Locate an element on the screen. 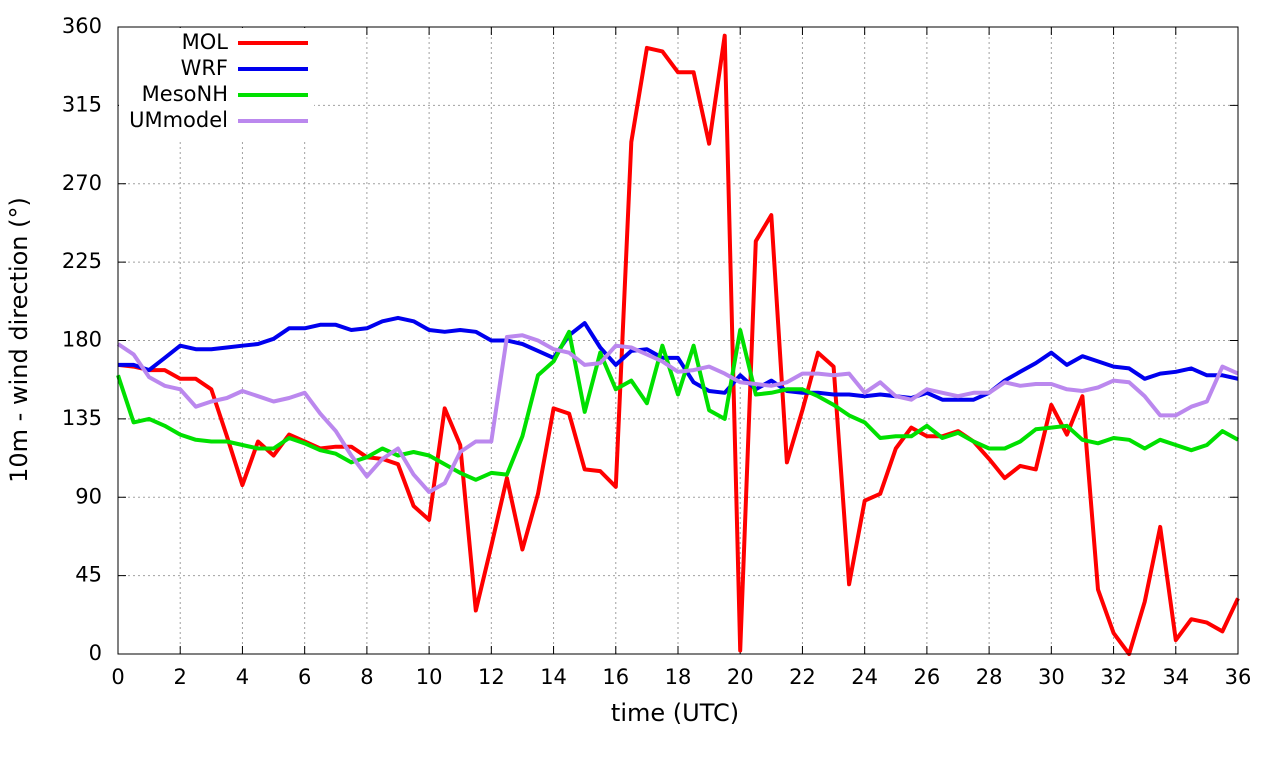 Image resolution: width=1280 pixels, height=760 pixels. y-tick-label: 270 is located at coordinates (82, 183).